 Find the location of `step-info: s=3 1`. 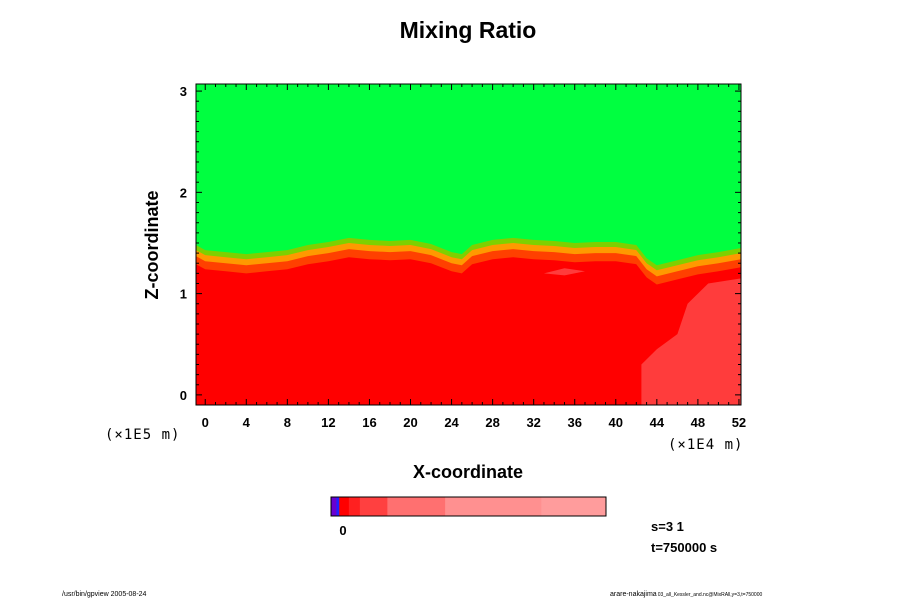

step-info: s=3 1 is located at coordinates (667, 526).